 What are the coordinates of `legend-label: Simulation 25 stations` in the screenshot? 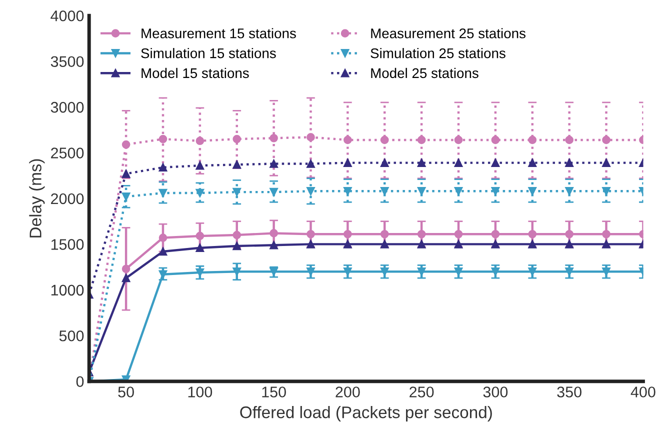 It's located at (438, 53).